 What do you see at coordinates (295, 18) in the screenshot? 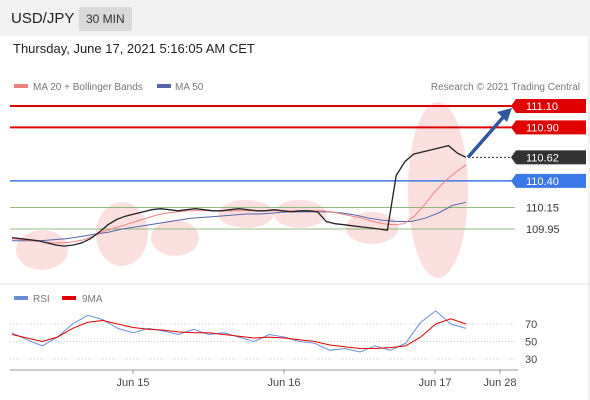
I see `chart-header: USD/JPY 30 MIN` at bounding box center [295, 18].